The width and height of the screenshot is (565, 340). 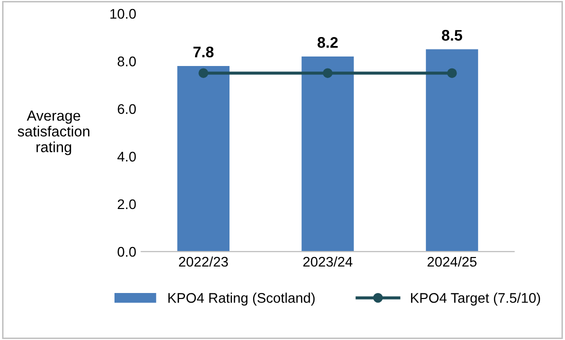 What do you see at coordinates (475, 299) in the screenshot?
I see `legend-label: KPO4 Target (7.5/10)` at bounding box center [475, 299].